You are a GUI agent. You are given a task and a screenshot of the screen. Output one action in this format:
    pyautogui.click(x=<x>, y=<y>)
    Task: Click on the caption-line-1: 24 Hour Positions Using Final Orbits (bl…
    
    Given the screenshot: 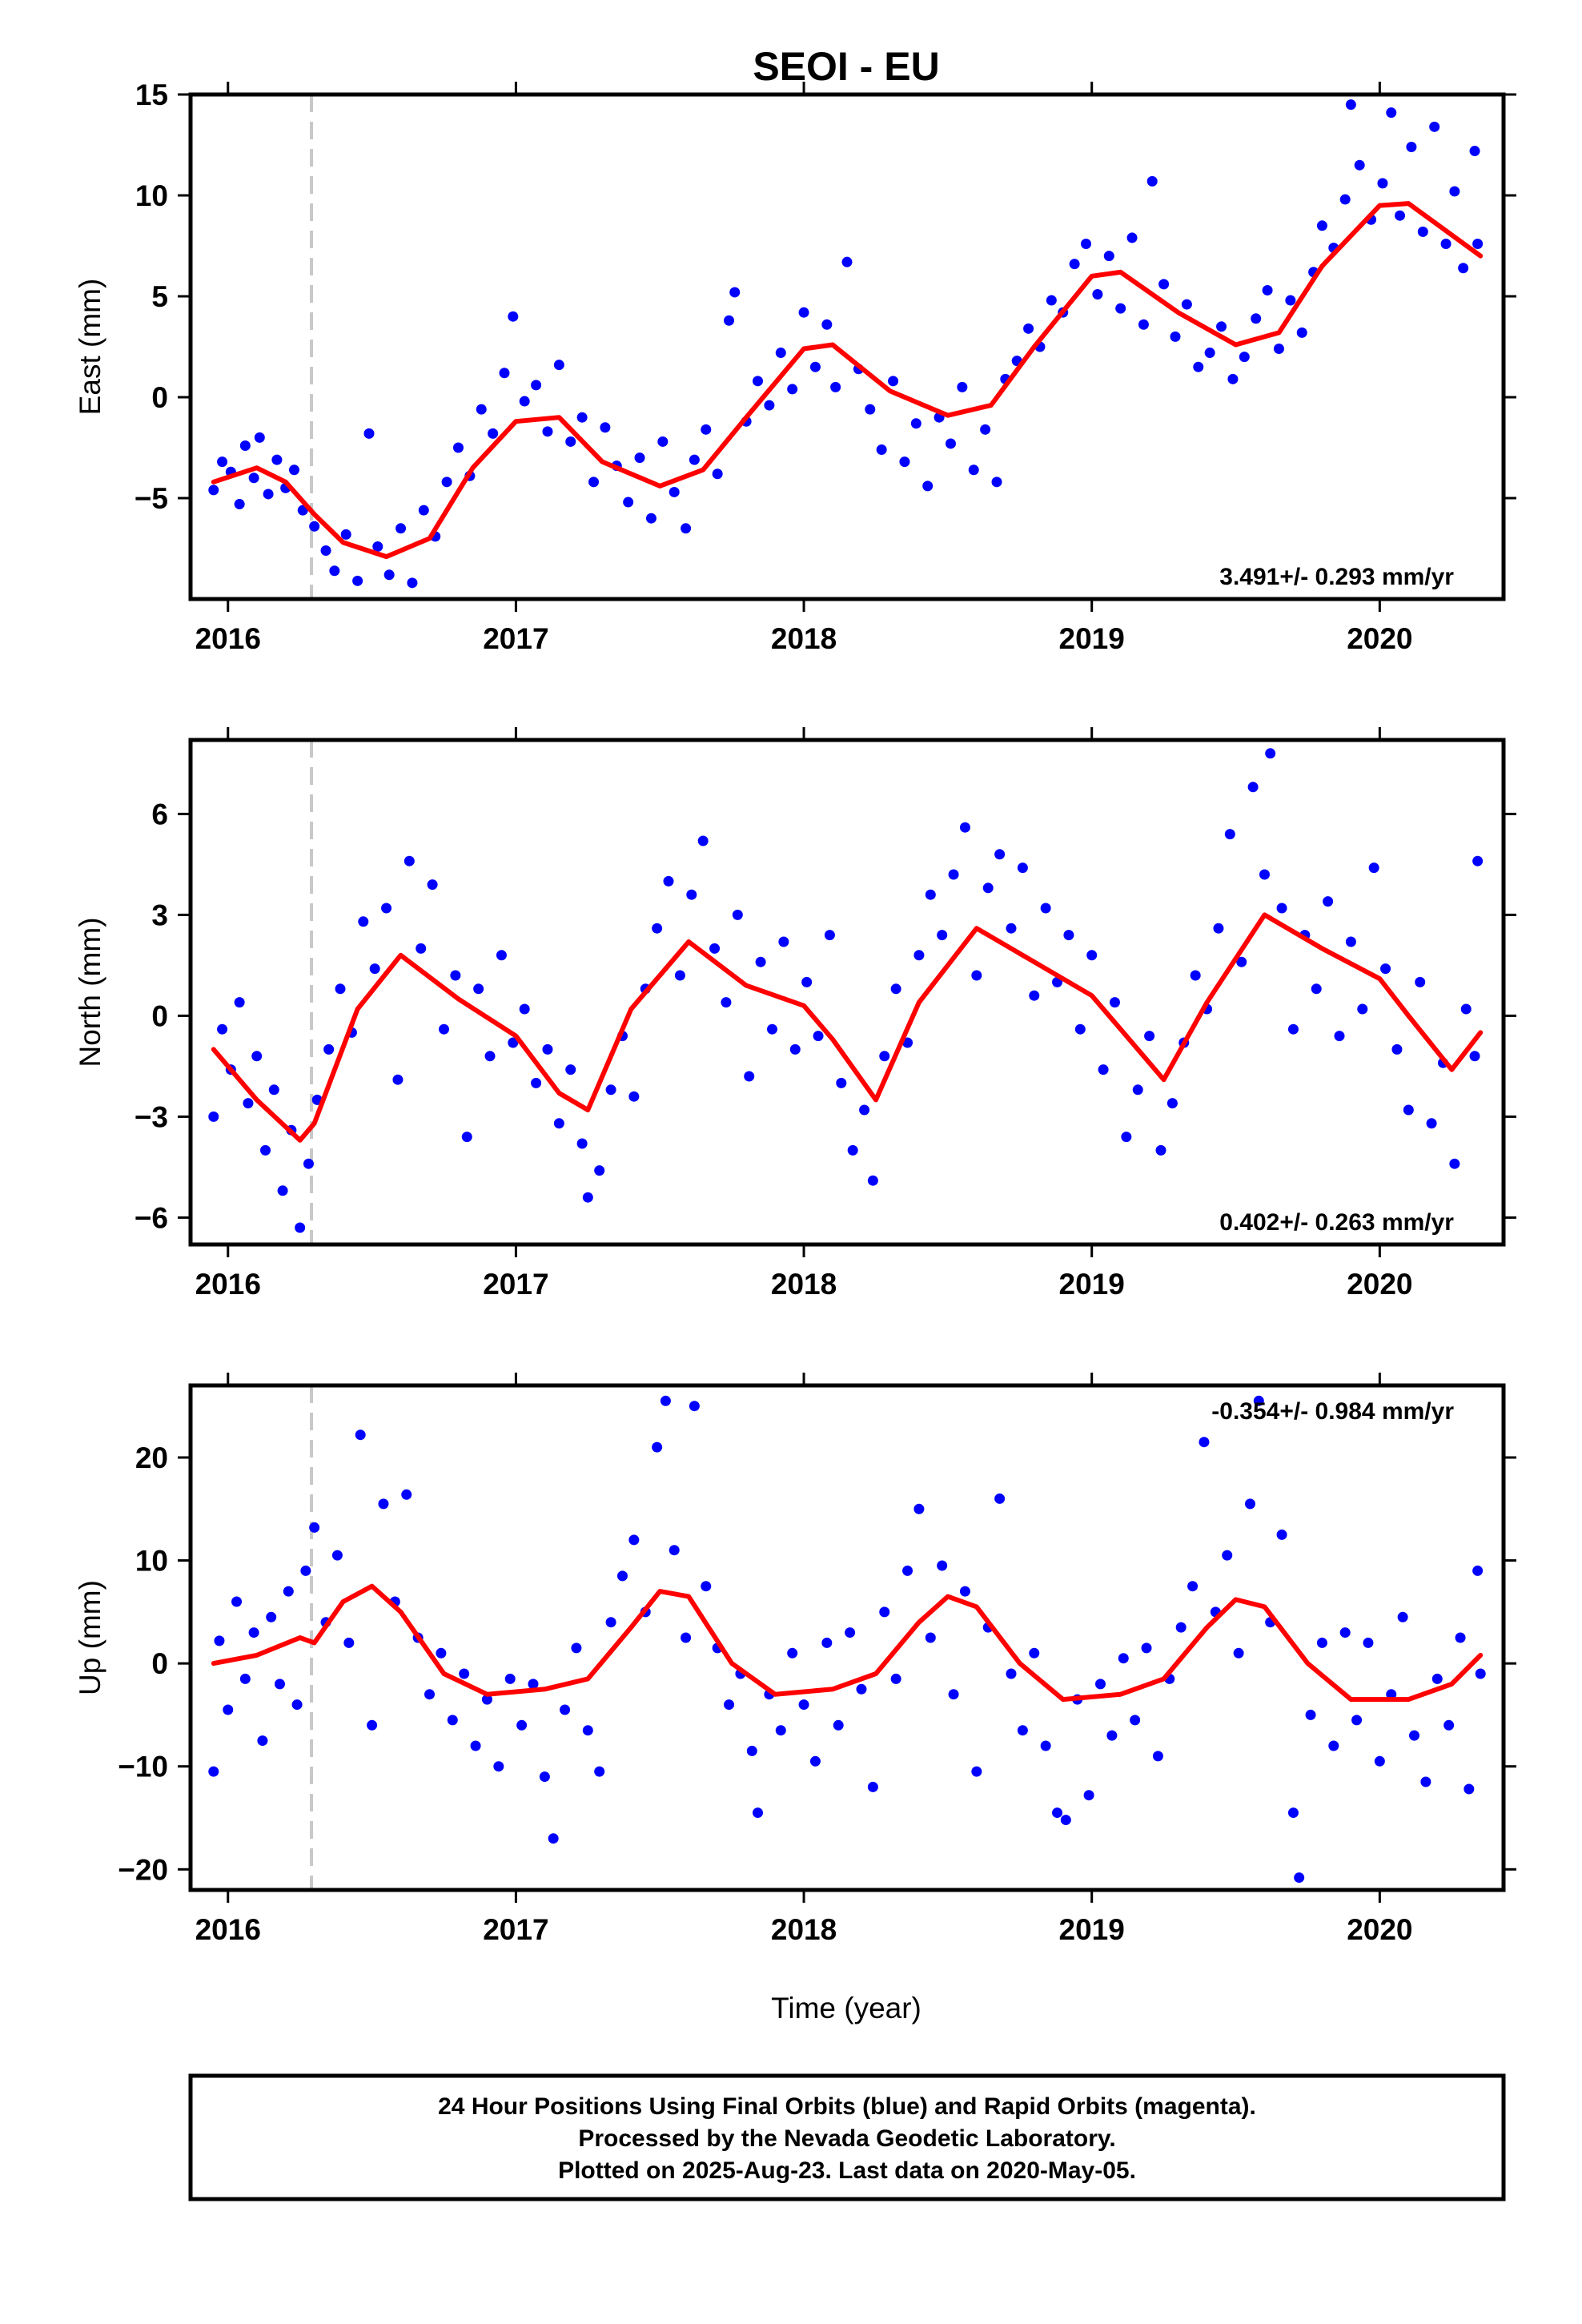 What is the action you would take?
    pyautogui.click(x=847, y=2106)
    